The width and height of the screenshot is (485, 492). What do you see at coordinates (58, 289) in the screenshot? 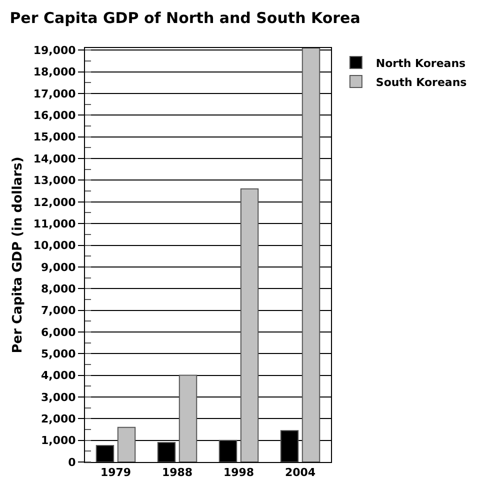
I see `y-tick-label: 8,000` at bounding box center [58, 289].